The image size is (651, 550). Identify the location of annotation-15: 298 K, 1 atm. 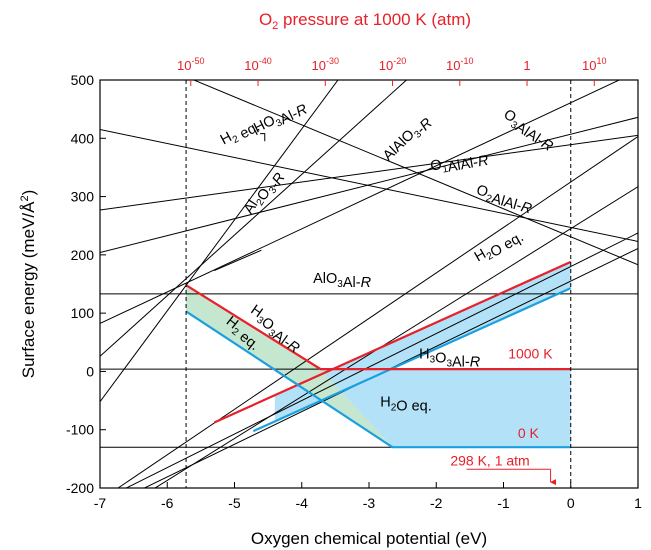
(489, 460).